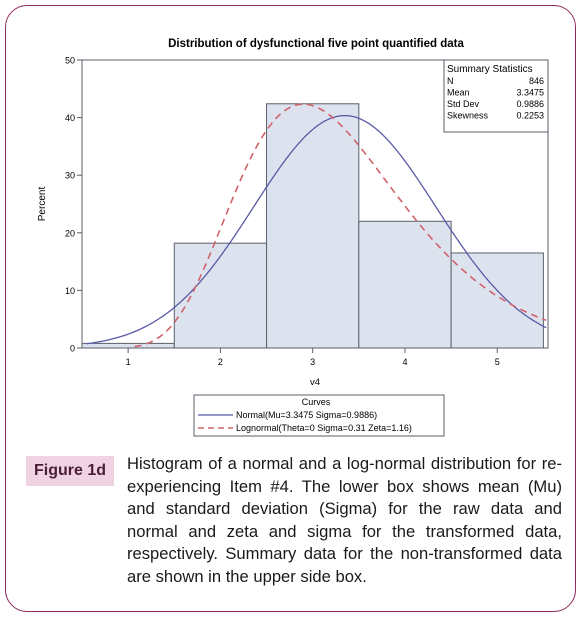 The image size is (583, 621). Describe the element at coordinates (324, 428) in the screenshot. I see `legend-lognormal-label: Lognormal(Theta=0 Sigma=0.31 Zeta=1.16)` at that location.